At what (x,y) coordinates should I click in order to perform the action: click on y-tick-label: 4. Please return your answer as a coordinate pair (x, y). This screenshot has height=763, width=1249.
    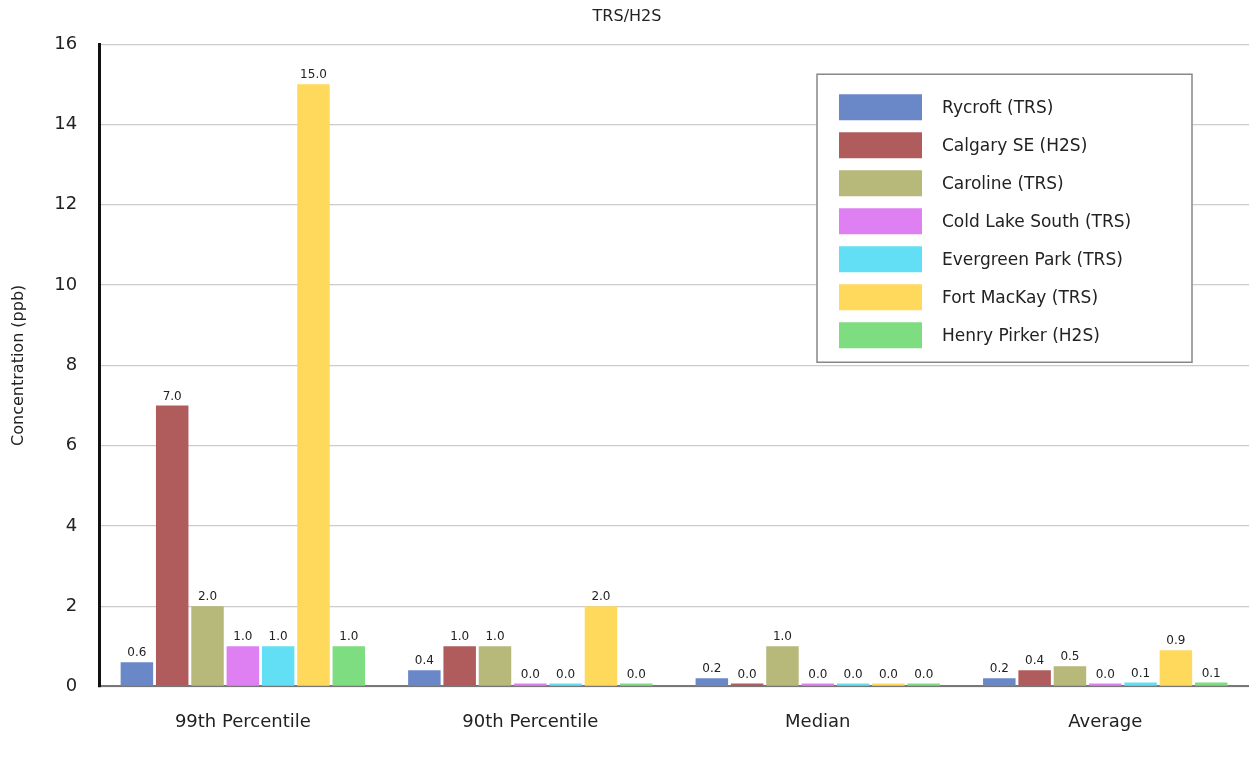
    Looking at the image, I should click on (71, 524).